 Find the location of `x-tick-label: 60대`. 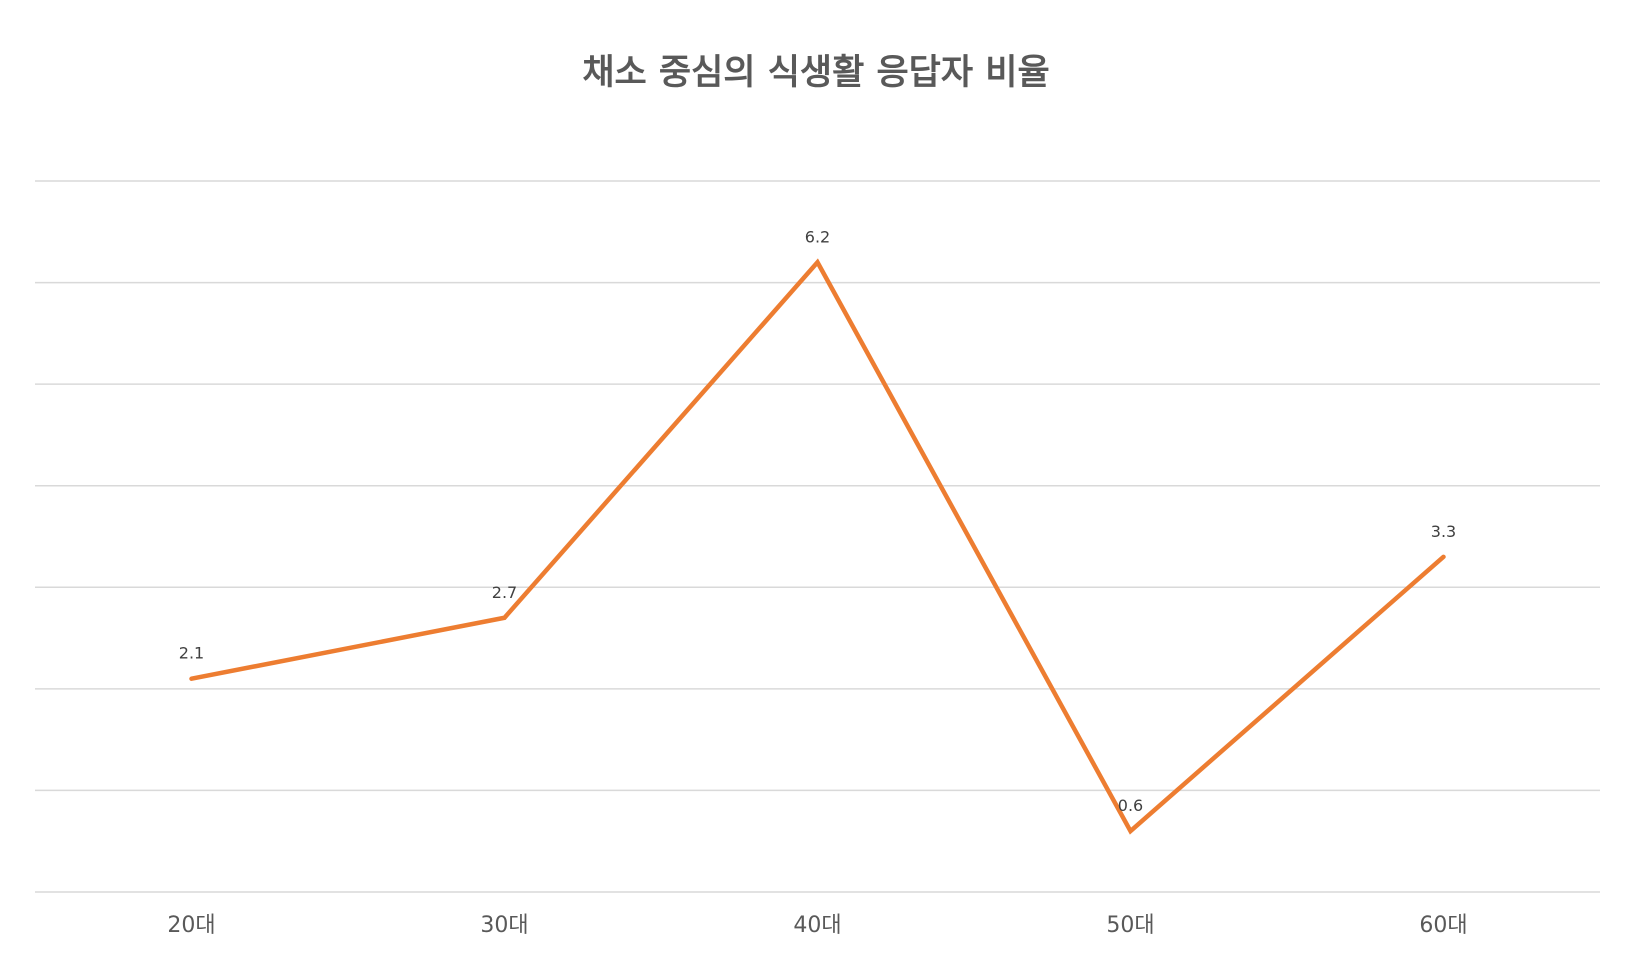

x-tick-label: 60대 is located at coordinates (1443, 925).